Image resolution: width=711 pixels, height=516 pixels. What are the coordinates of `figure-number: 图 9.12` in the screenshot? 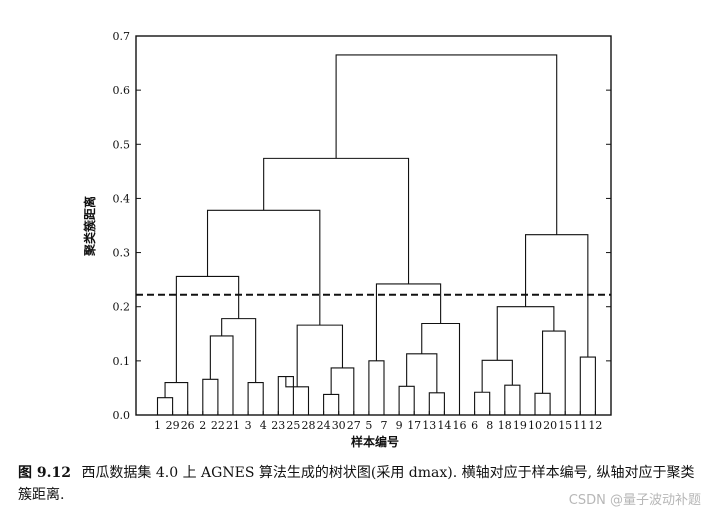 It's located at (44, 473).